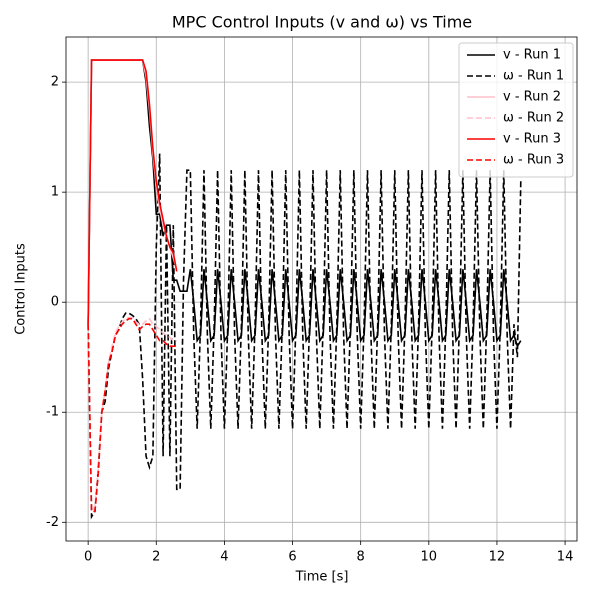 This screenshot has height=600, width=600. What do you see at coordinates (565, 557) in the screenshot?
I see `x-tick-label: 14` at bounding box center [565, 557].